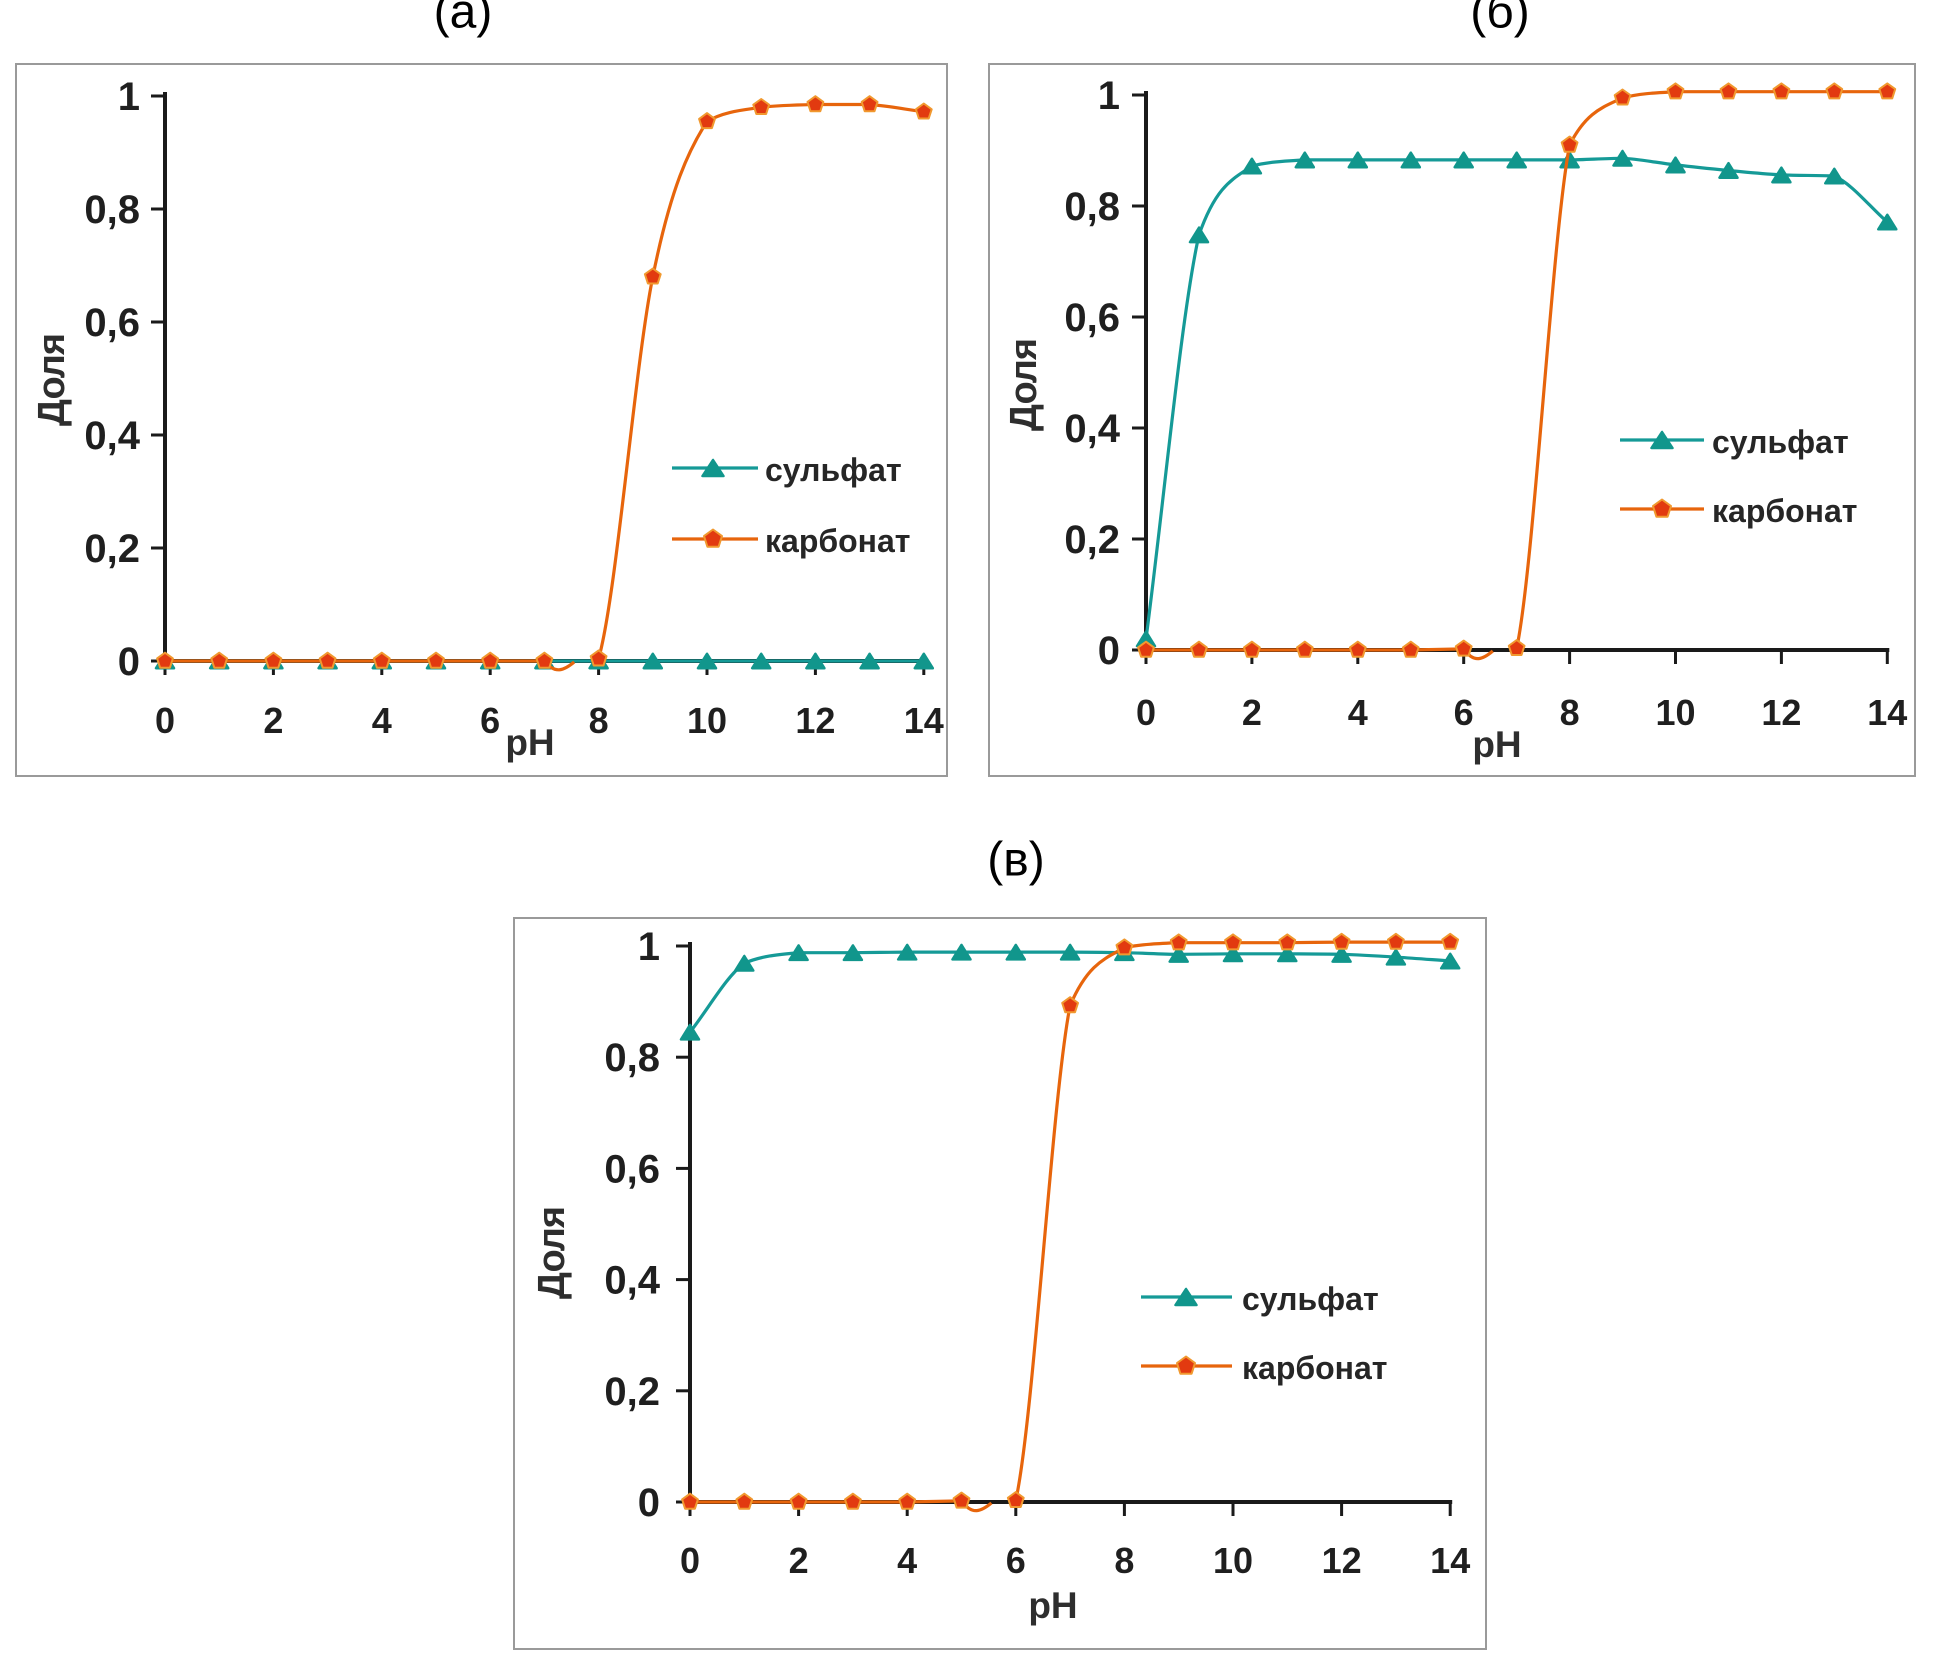 The width and height of the screenshot is (1937, 1665). I want to click on svg-text: (б), so click(1499, 19).